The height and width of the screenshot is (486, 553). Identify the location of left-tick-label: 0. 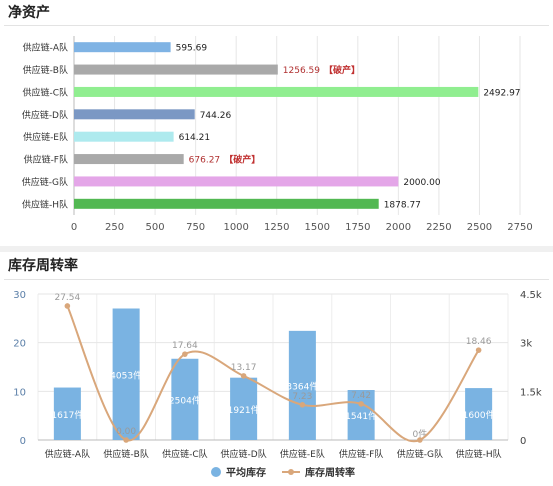
(23, 441).